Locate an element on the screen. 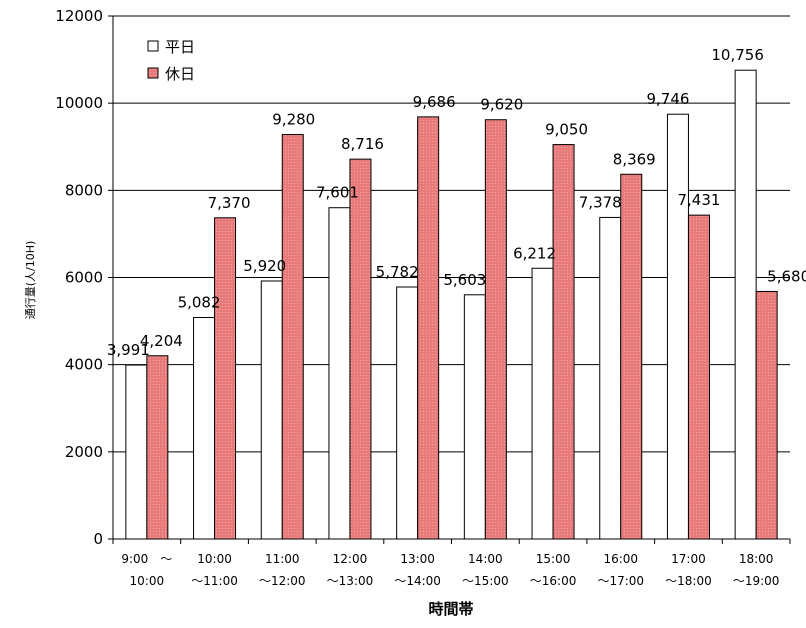 This screenshot has width=806, height=628. data-label-holiday: 5,680 is located at coordinates (786, 276).